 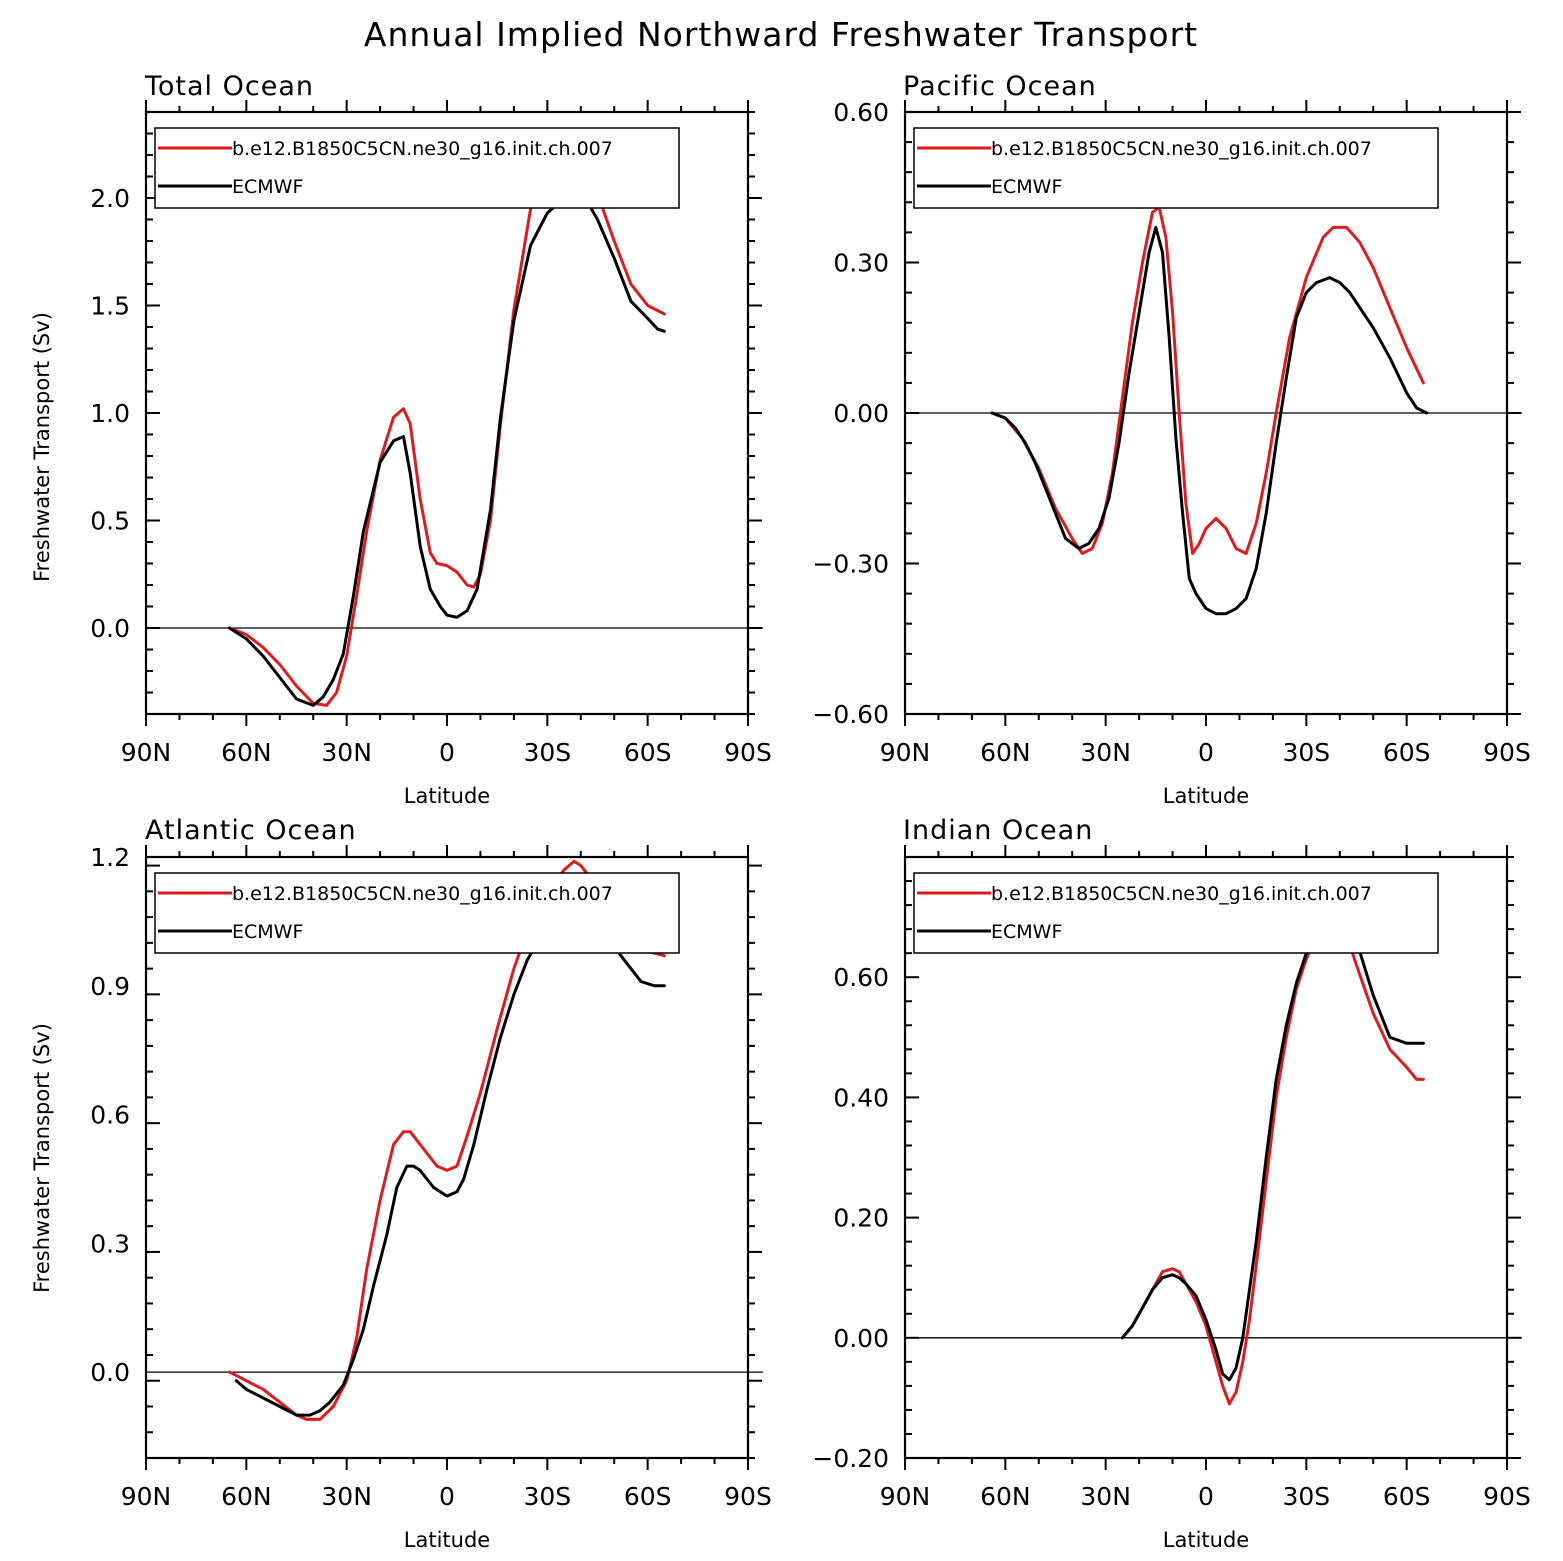 I want to click on y-tick-label: 0.30, so click(x=861, y=263).